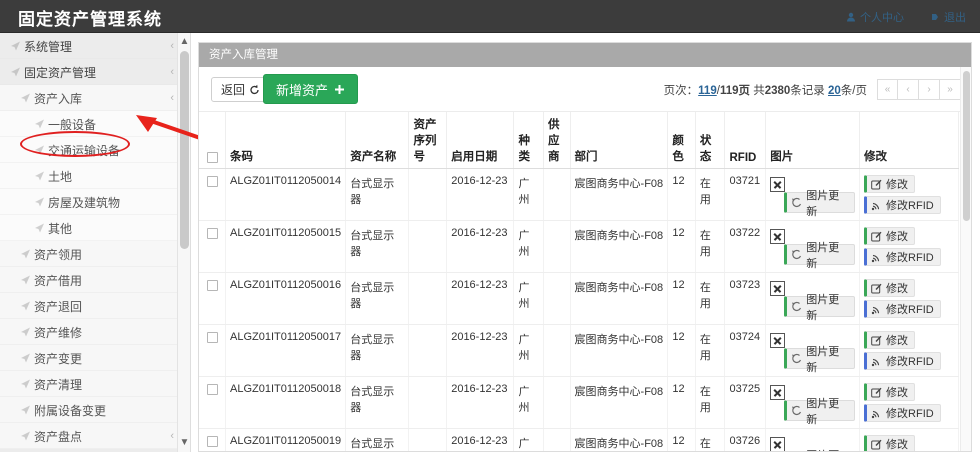 The height and width of the screenshot is (452, 980). Describe the element at coordinates (95, 228) in the screenshot. I see `sidebar-item-7: 其他` at that location.